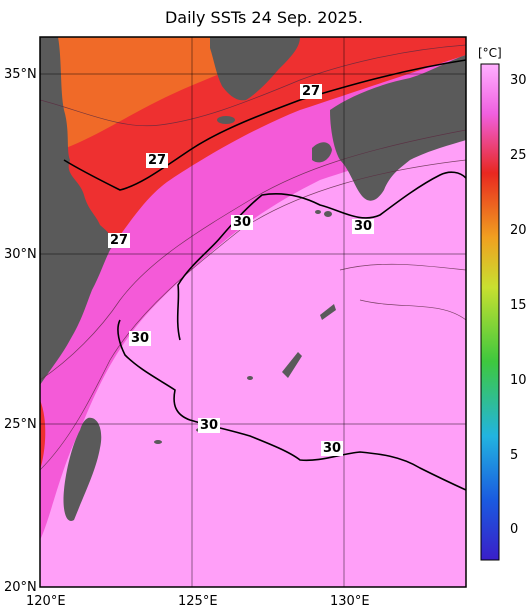 This screenshot has height=612, width=528. I want to click on colorbar-tick-30: 30, so click(518, 80).